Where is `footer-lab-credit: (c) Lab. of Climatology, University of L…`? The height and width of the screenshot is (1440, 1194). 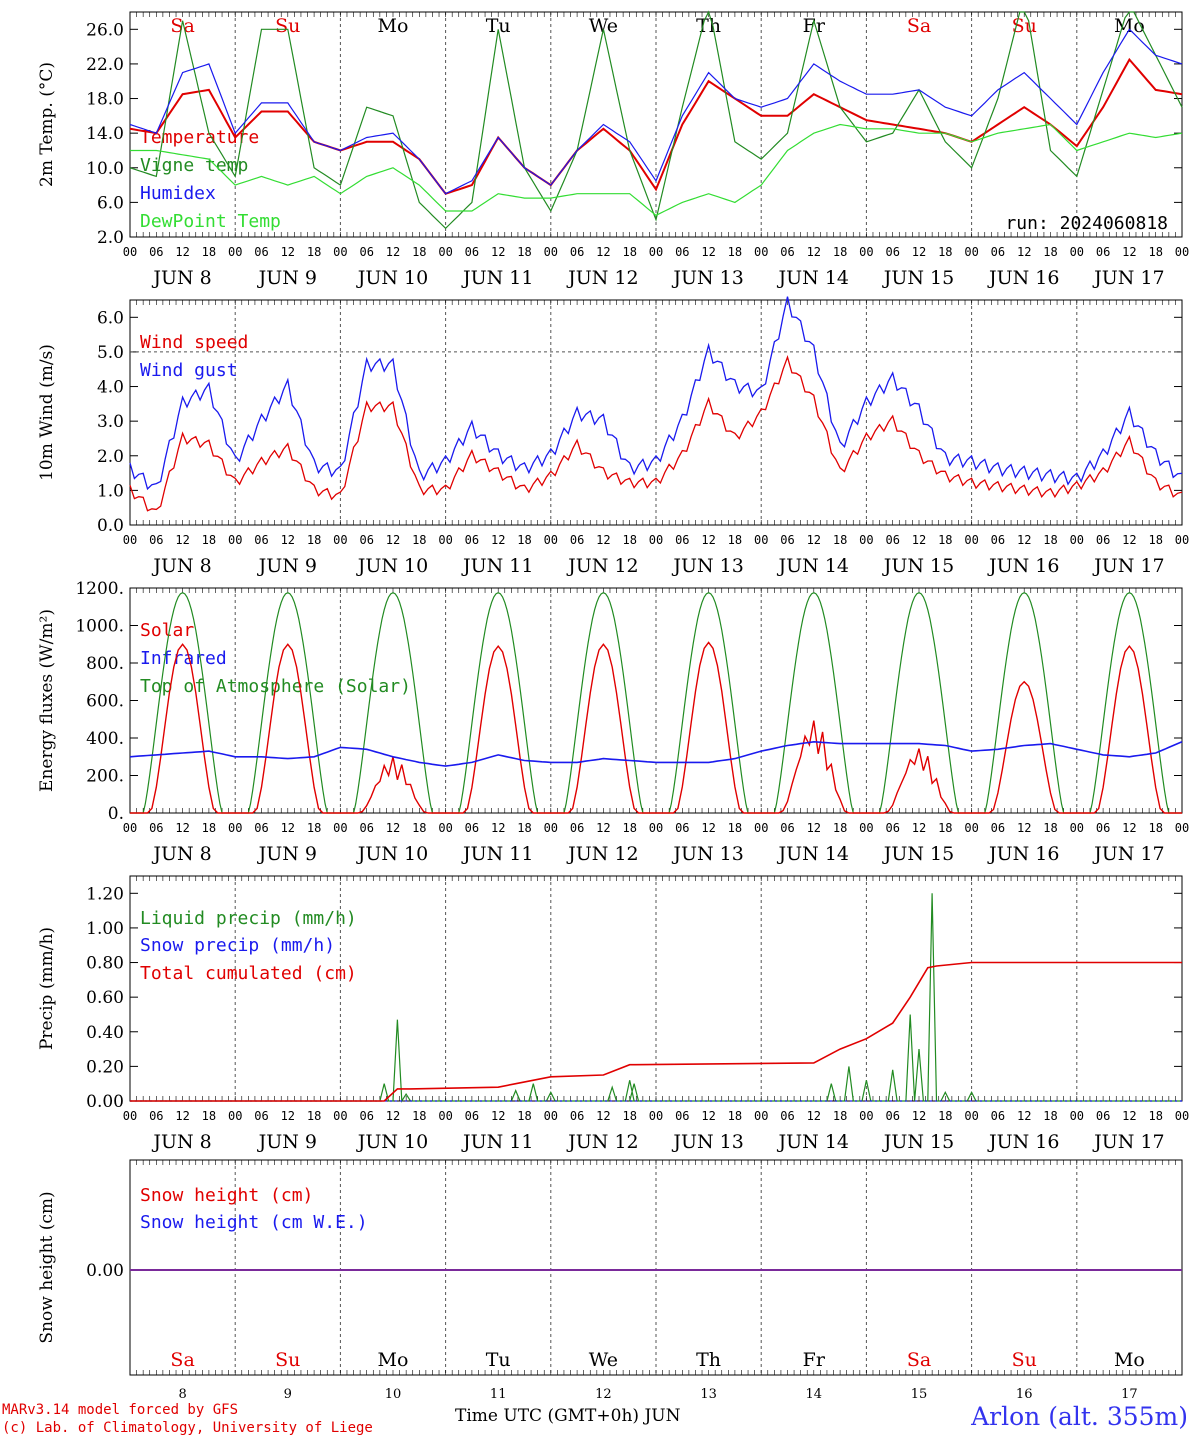
footer-lab-credit: (c) Lab. of Climatology, University of L… is located at coordinates (187, 1428).